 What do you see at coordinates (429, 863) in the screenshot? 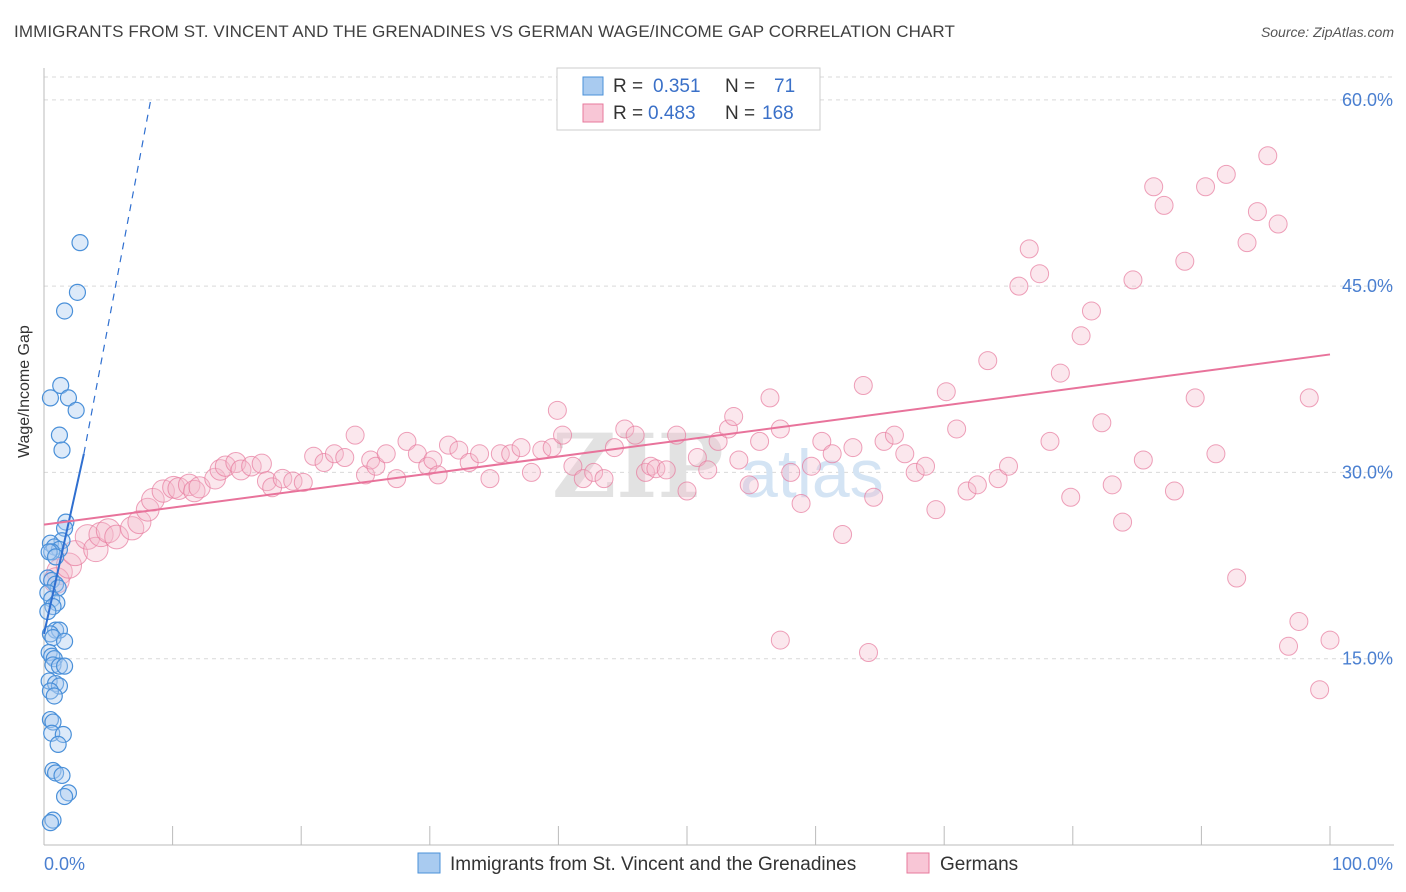
I see `bottom-legend-swatch-immigrants` at bounding box center [429, 863].